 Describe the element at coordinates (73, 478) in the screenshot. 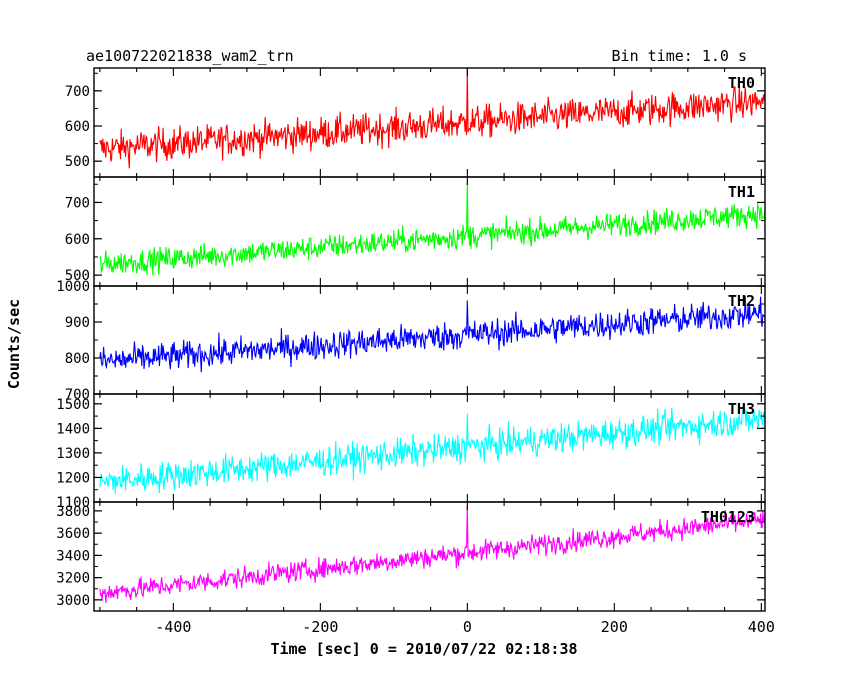

I see `y-tick-label-th3: 1200` at that location.